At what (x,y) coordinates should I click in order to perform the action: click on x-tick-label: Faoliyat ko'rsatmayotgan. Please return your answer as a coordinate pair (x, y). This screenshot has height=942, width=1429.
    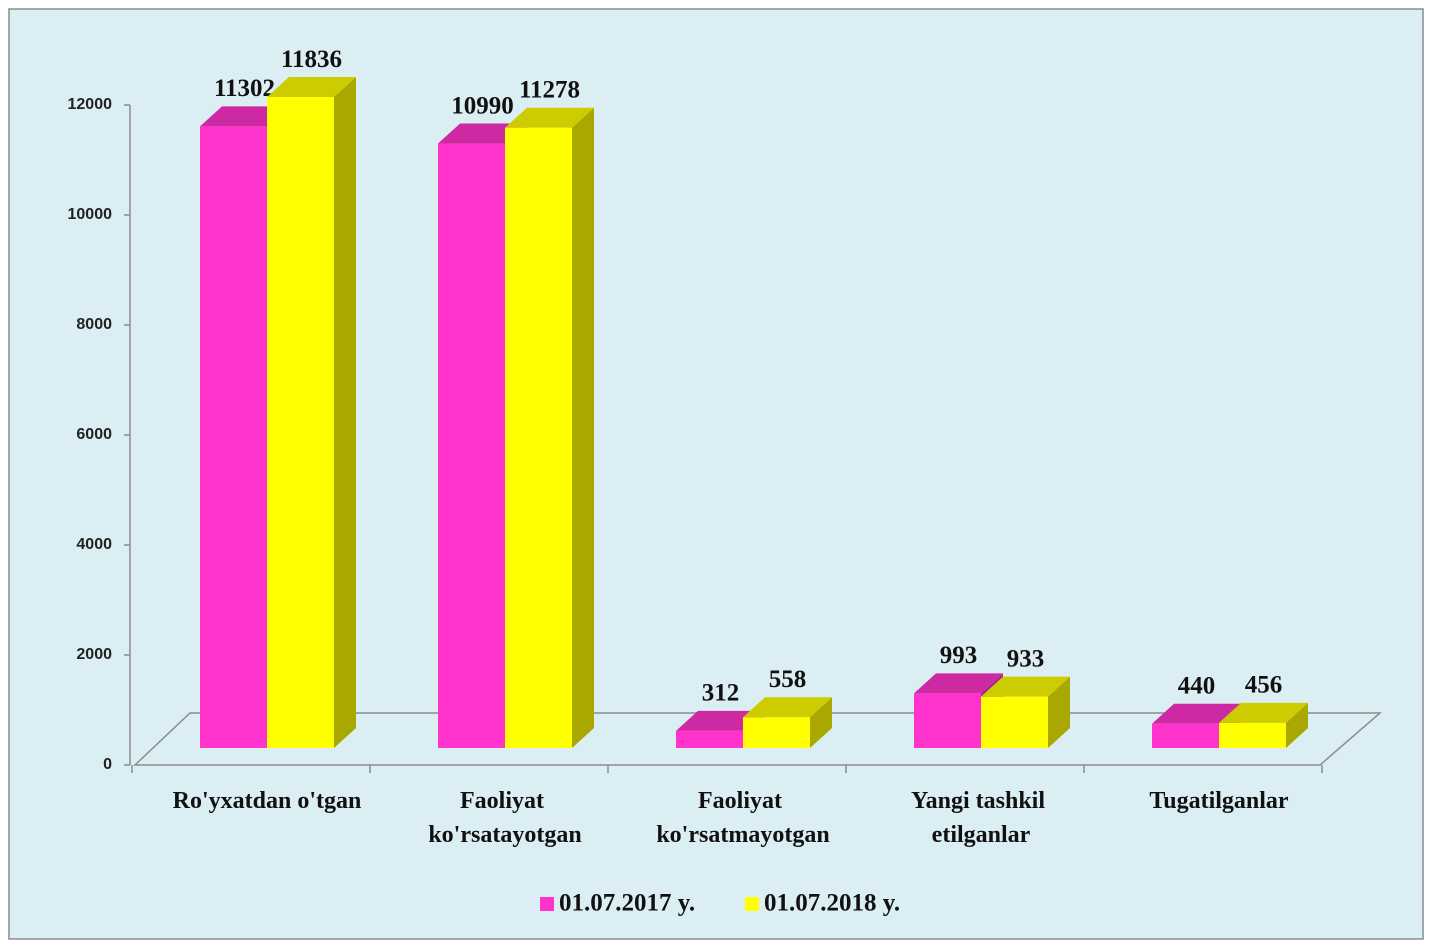
    Looking at the image, I should click on (742, 818).